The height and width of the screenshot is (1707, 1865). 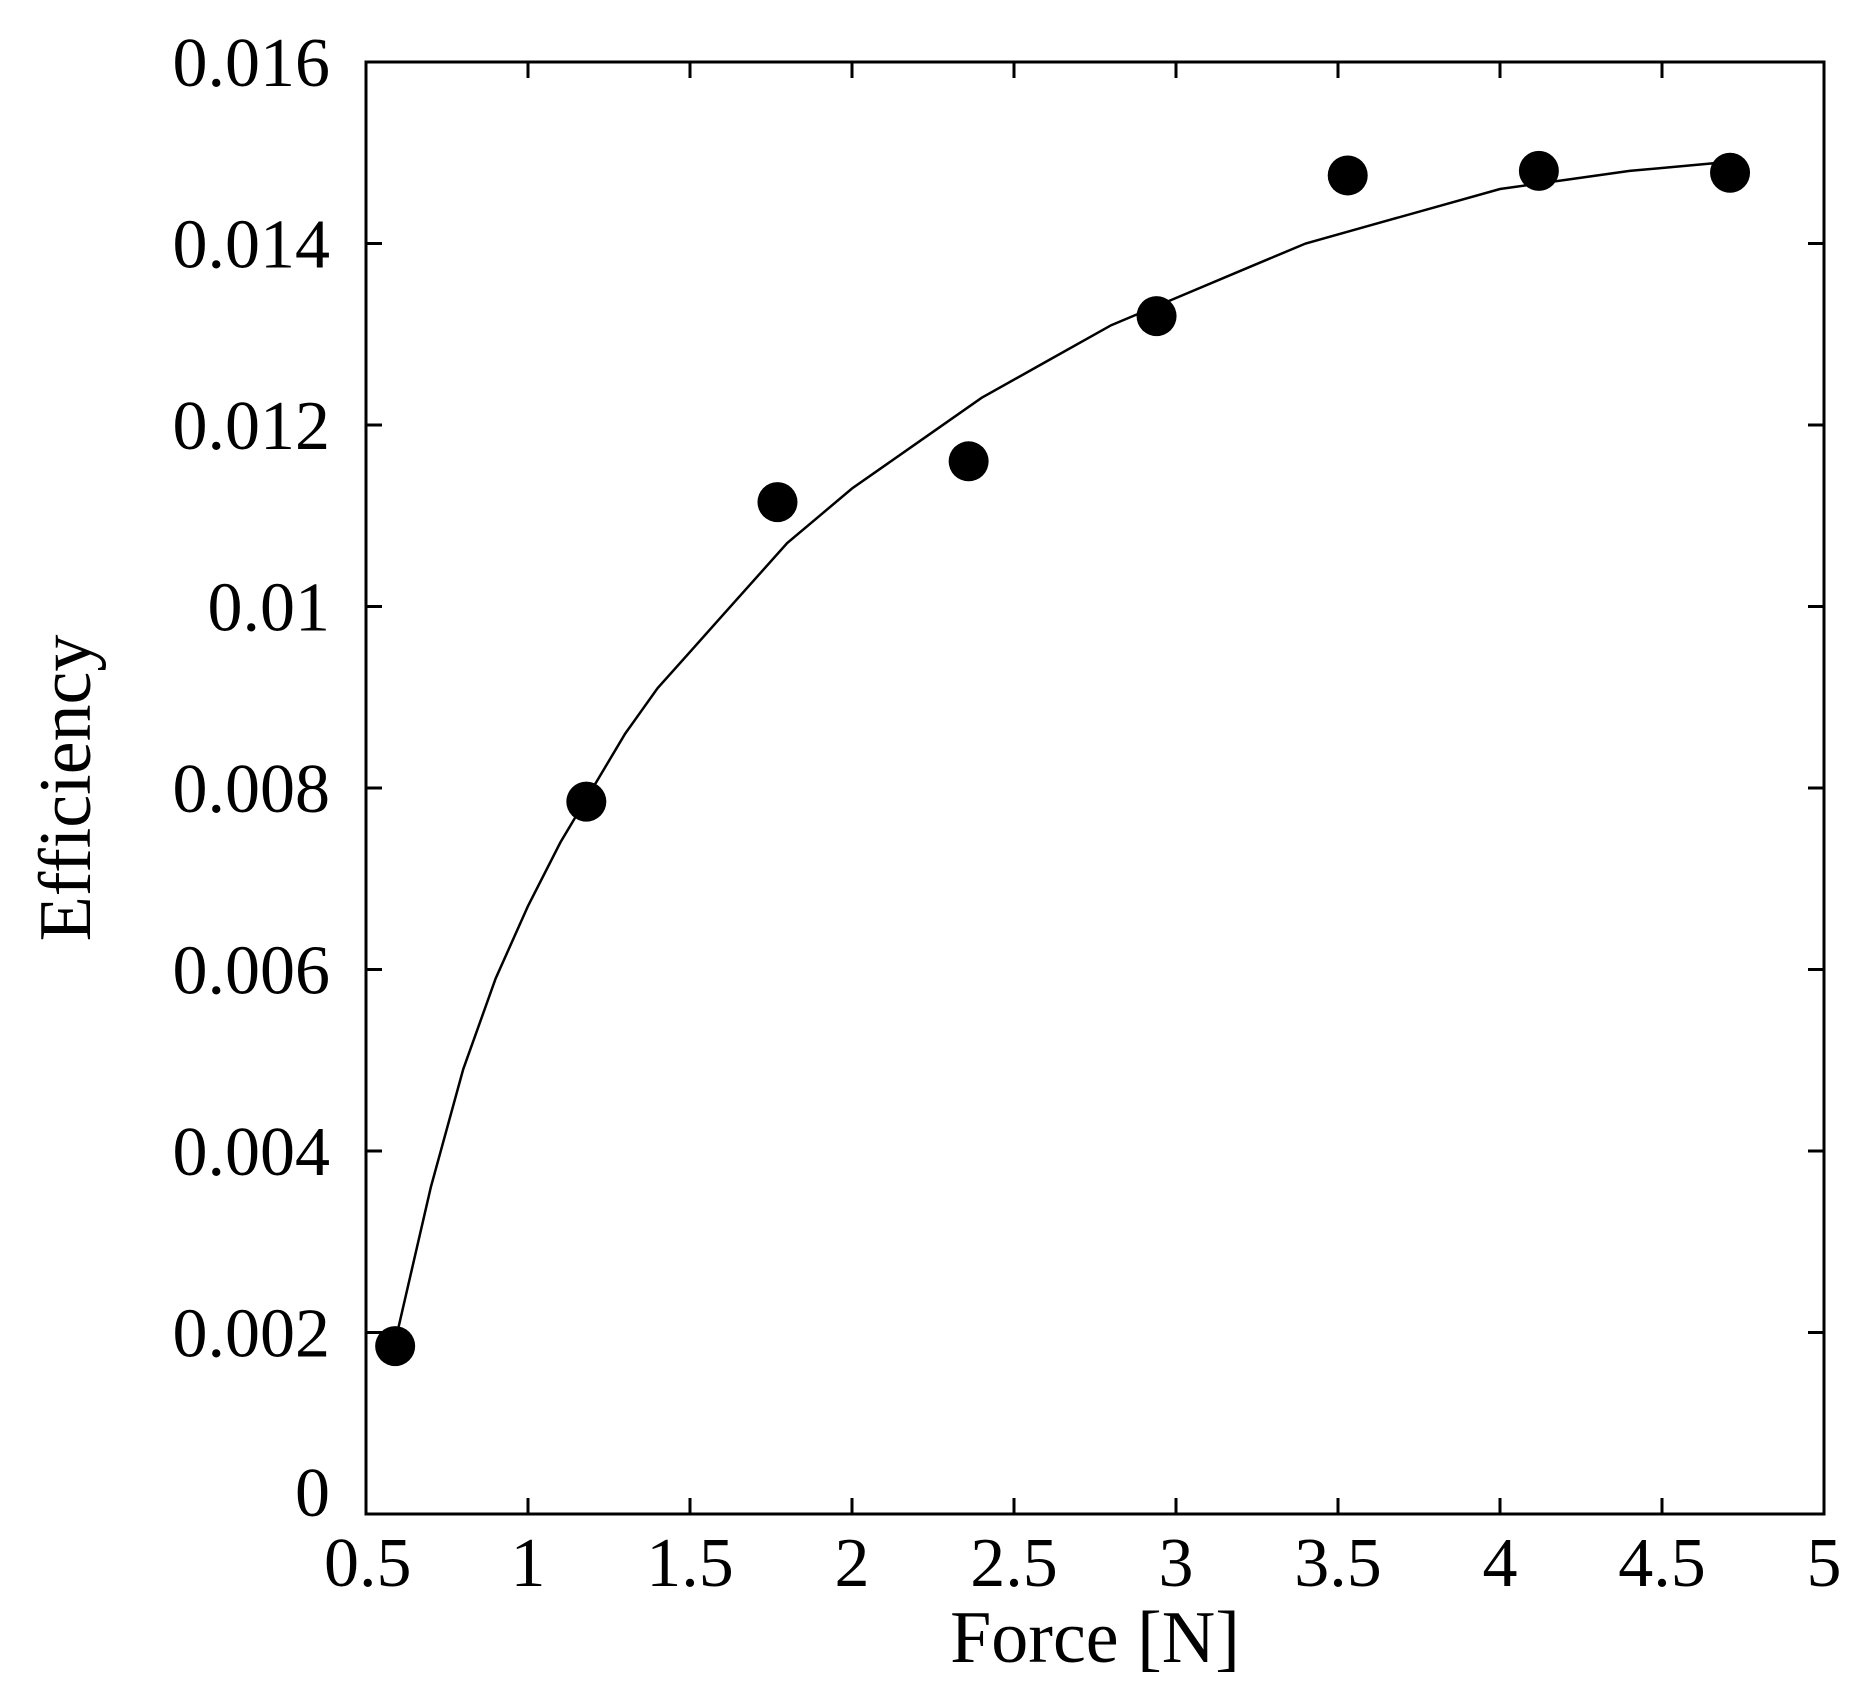 What do you see at coordinates (852, 1563) in the screenshot?
I see `x-tick-label: 2` at bounding box center [852, 1563].